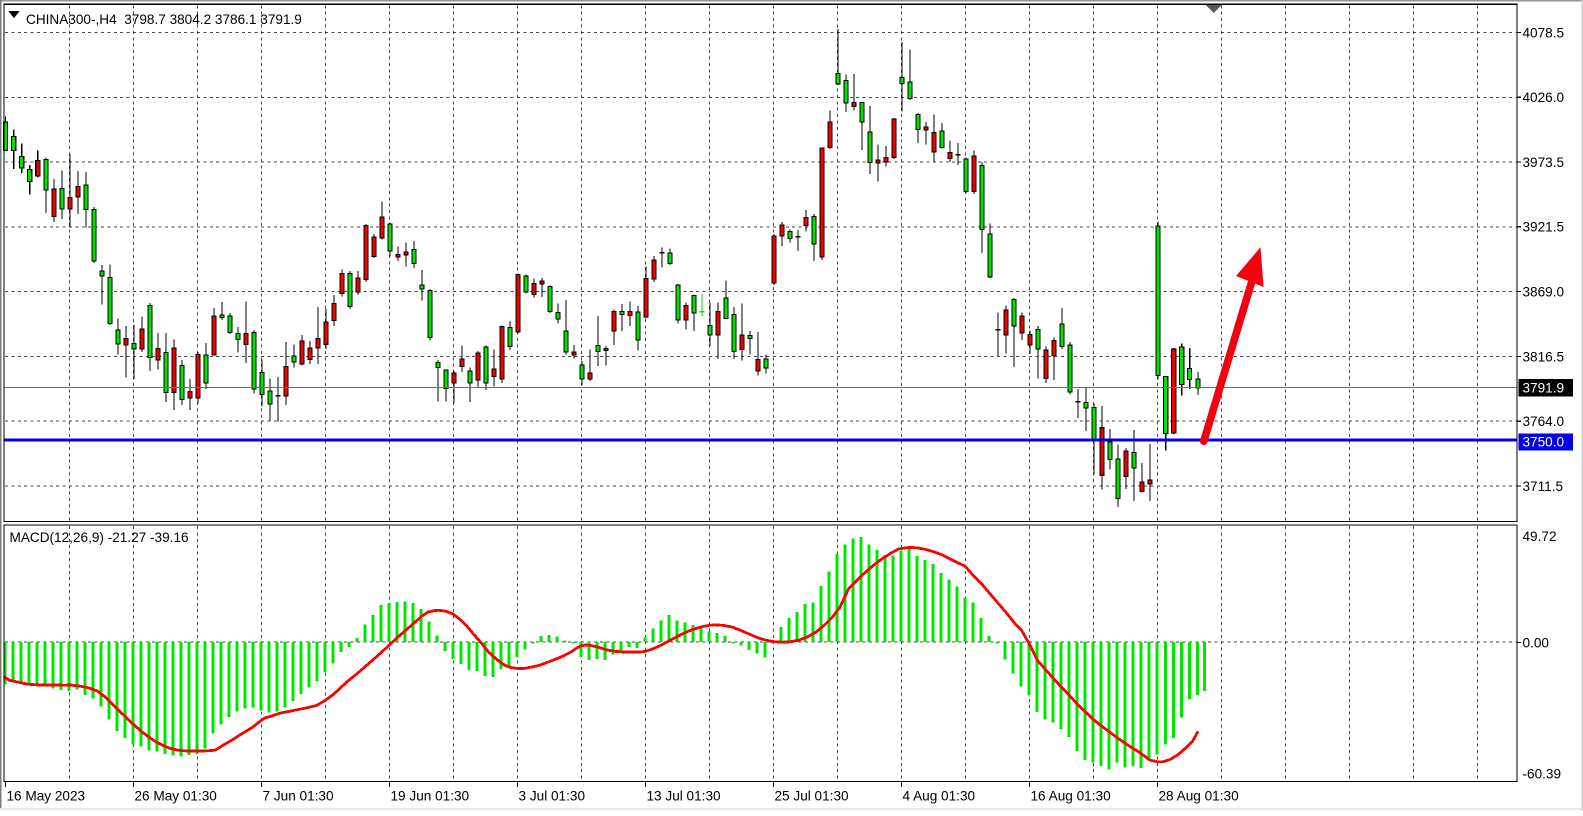 The image size is (1583, 816). Describe the element at coordinates (176, 796) in the screenshot. I see `svg-text: 26 May 01:30` at that location.